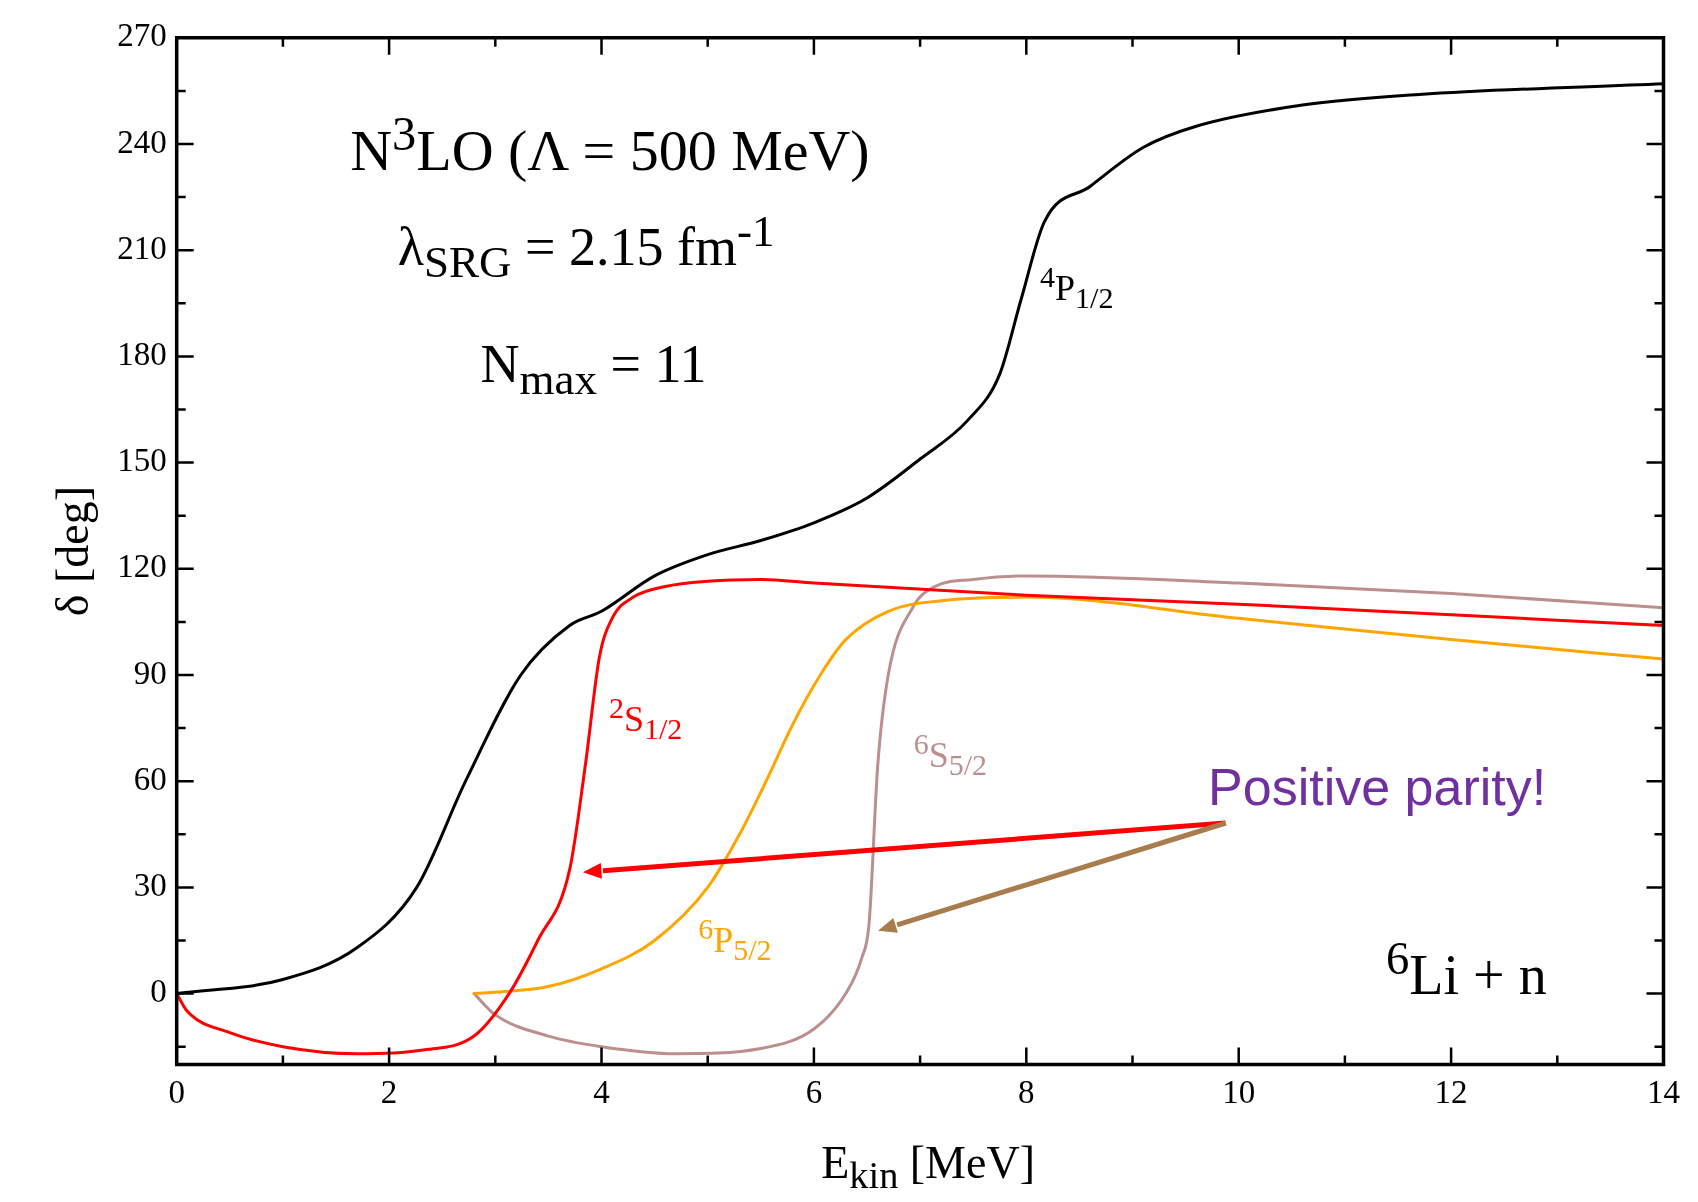  Describe the element at coordinates (142, 247) in the screenshot. I see `y-tick-label: 210` at that location.